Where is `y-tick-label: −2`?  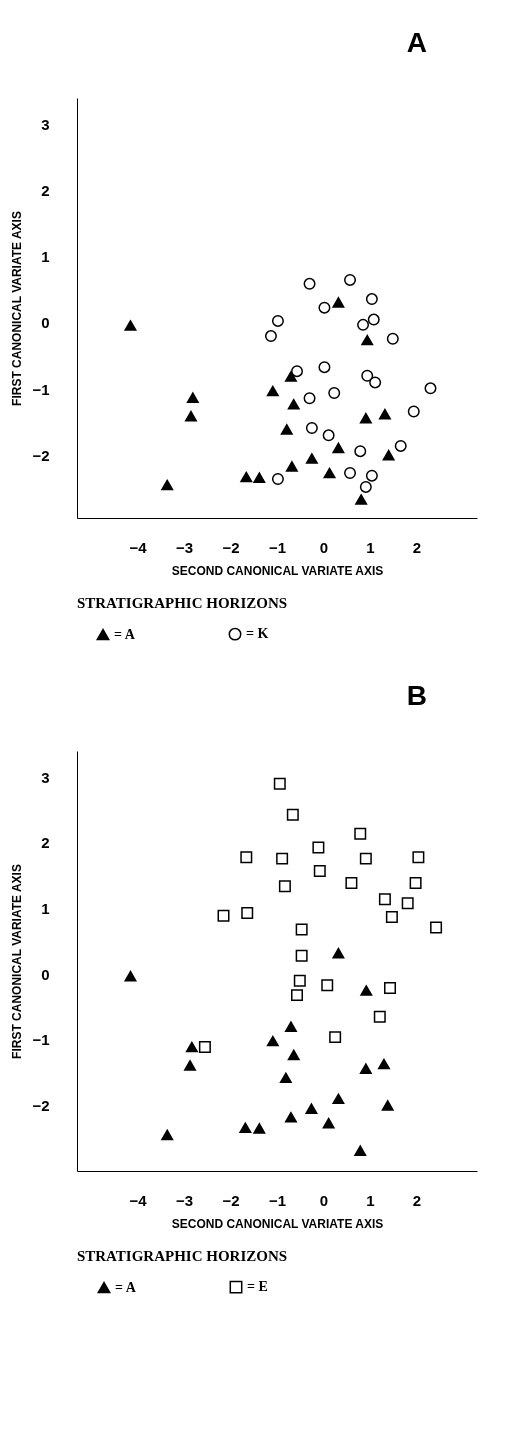 y-tick-label: −2 is located at coordinates (41, 1105).